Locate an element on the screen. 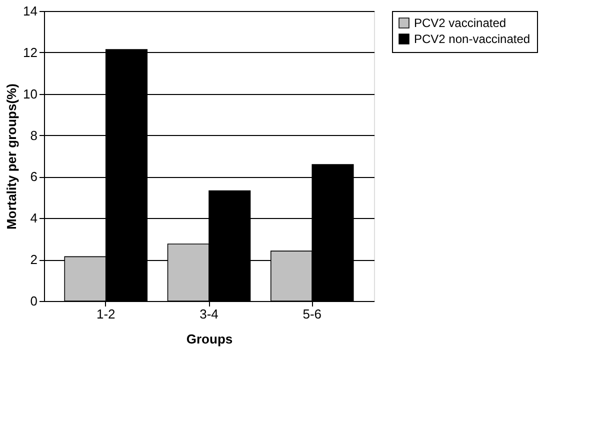 The width and height of the screenshot is (610, 426). y-tick-label: 2 is located at coordinates (34, 260).